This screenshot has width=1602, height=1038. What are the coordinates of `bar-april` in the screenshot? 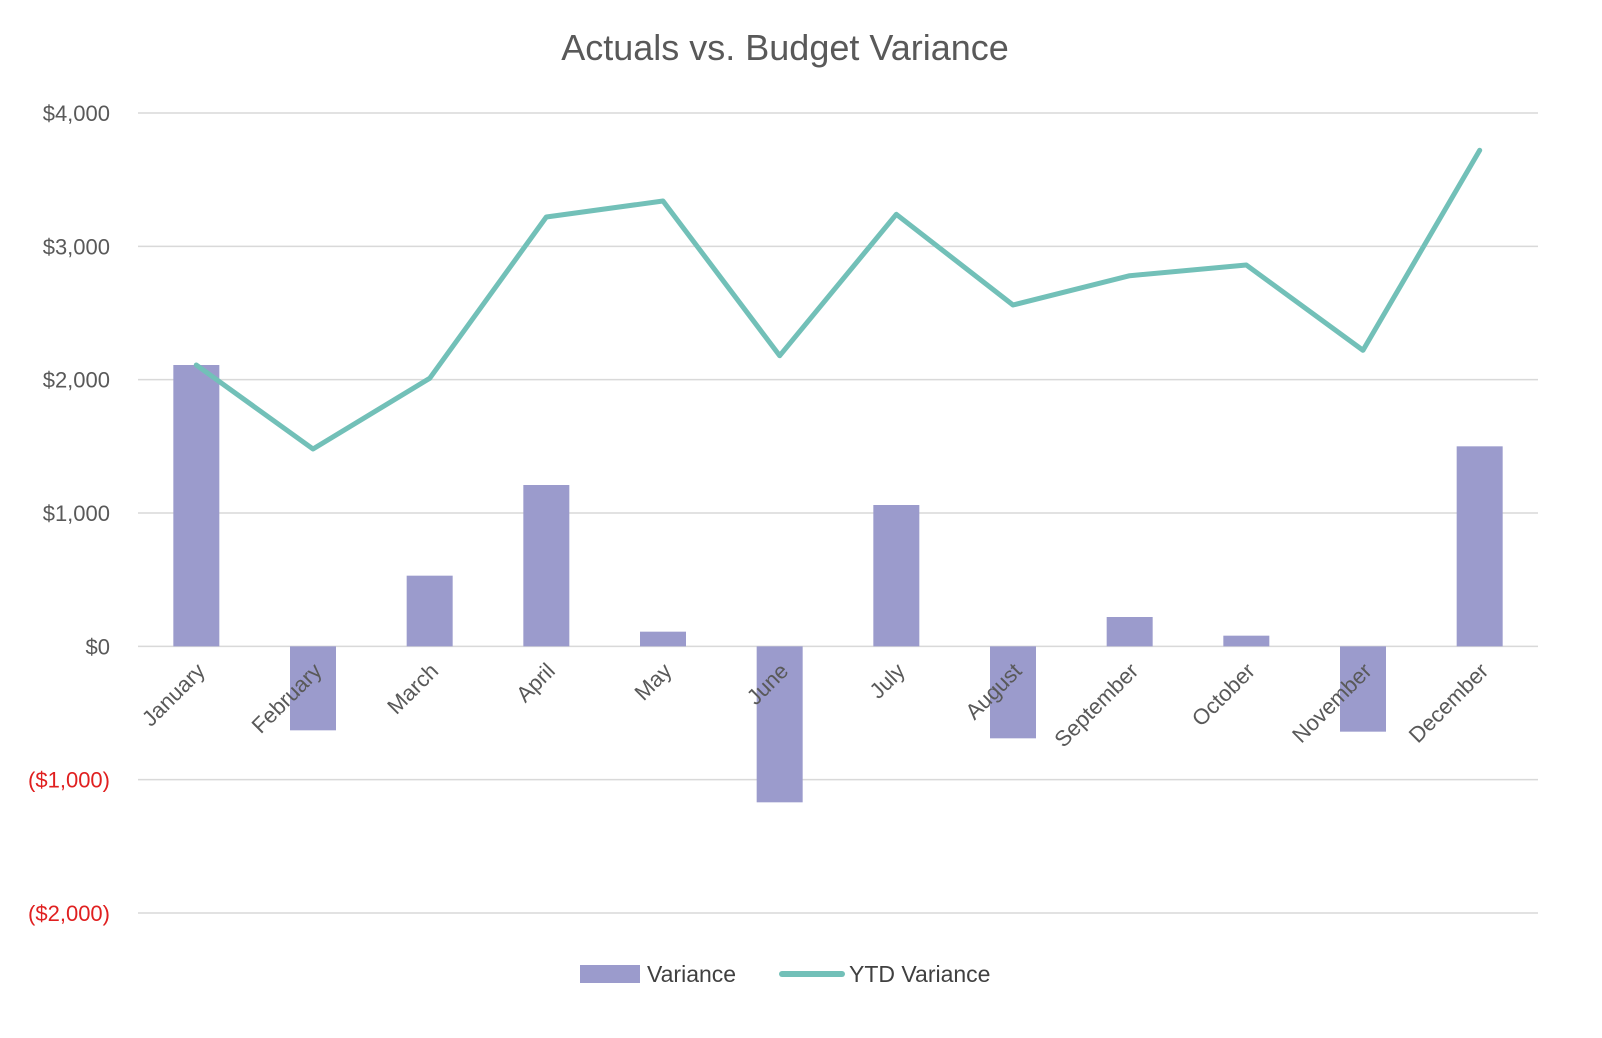 It's located at (546, 566).